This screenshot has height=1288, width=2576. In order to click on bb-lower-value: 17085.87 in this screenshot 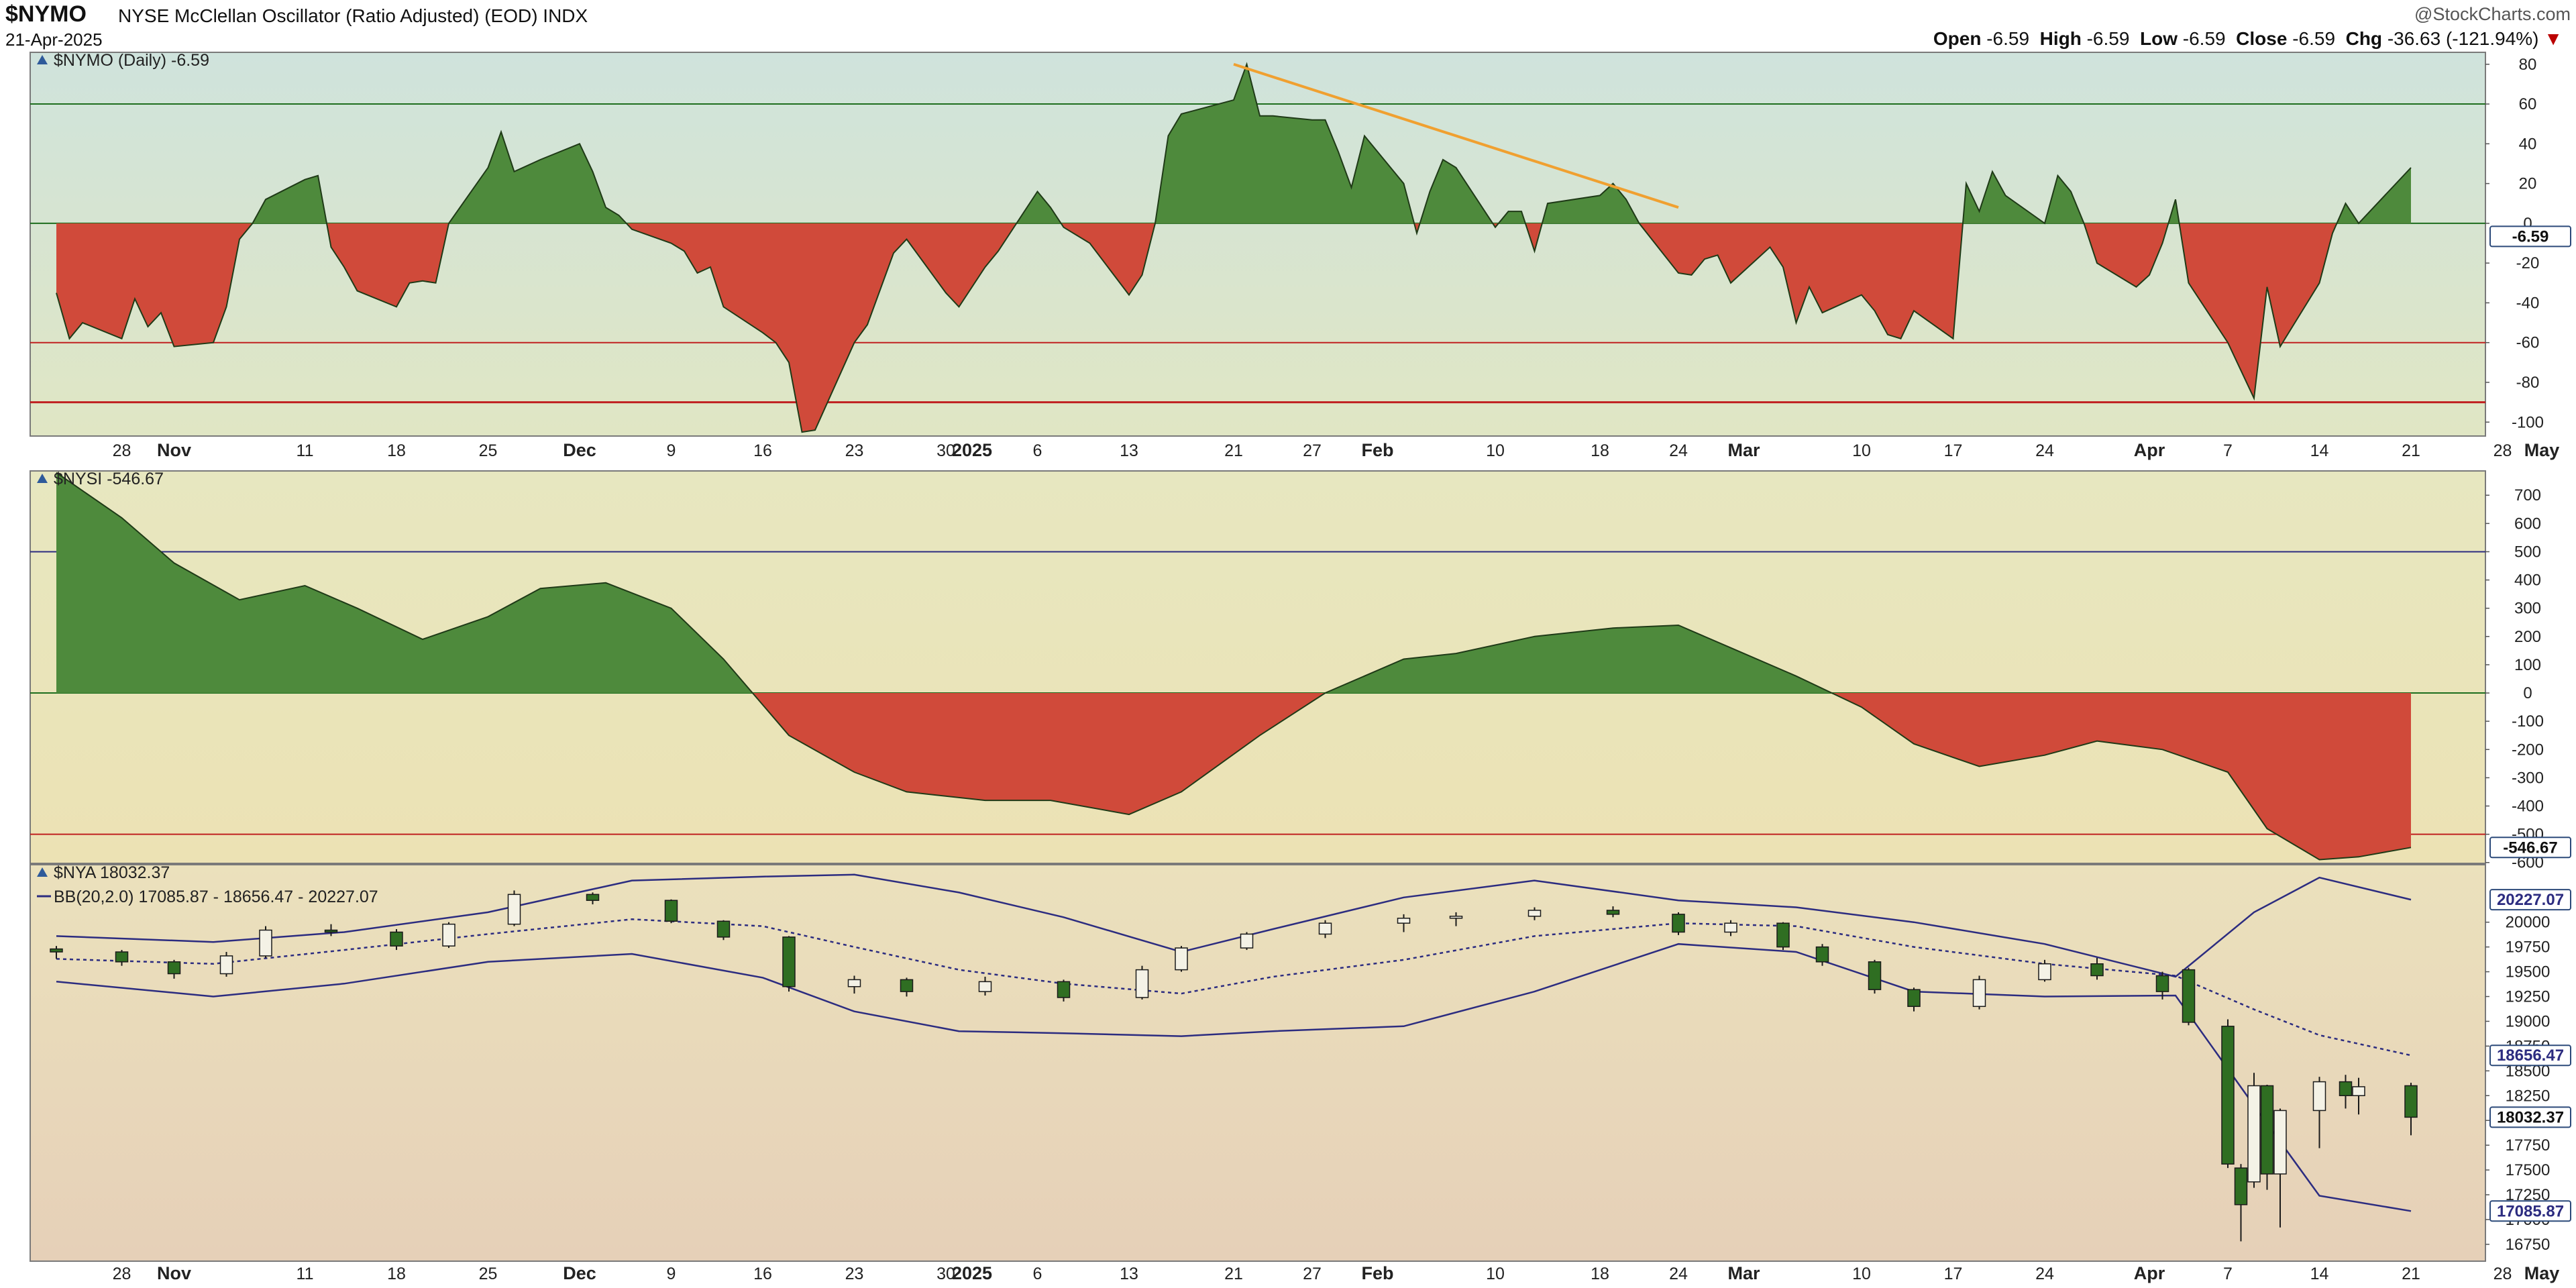, I will do `click(2530, 1211)`.